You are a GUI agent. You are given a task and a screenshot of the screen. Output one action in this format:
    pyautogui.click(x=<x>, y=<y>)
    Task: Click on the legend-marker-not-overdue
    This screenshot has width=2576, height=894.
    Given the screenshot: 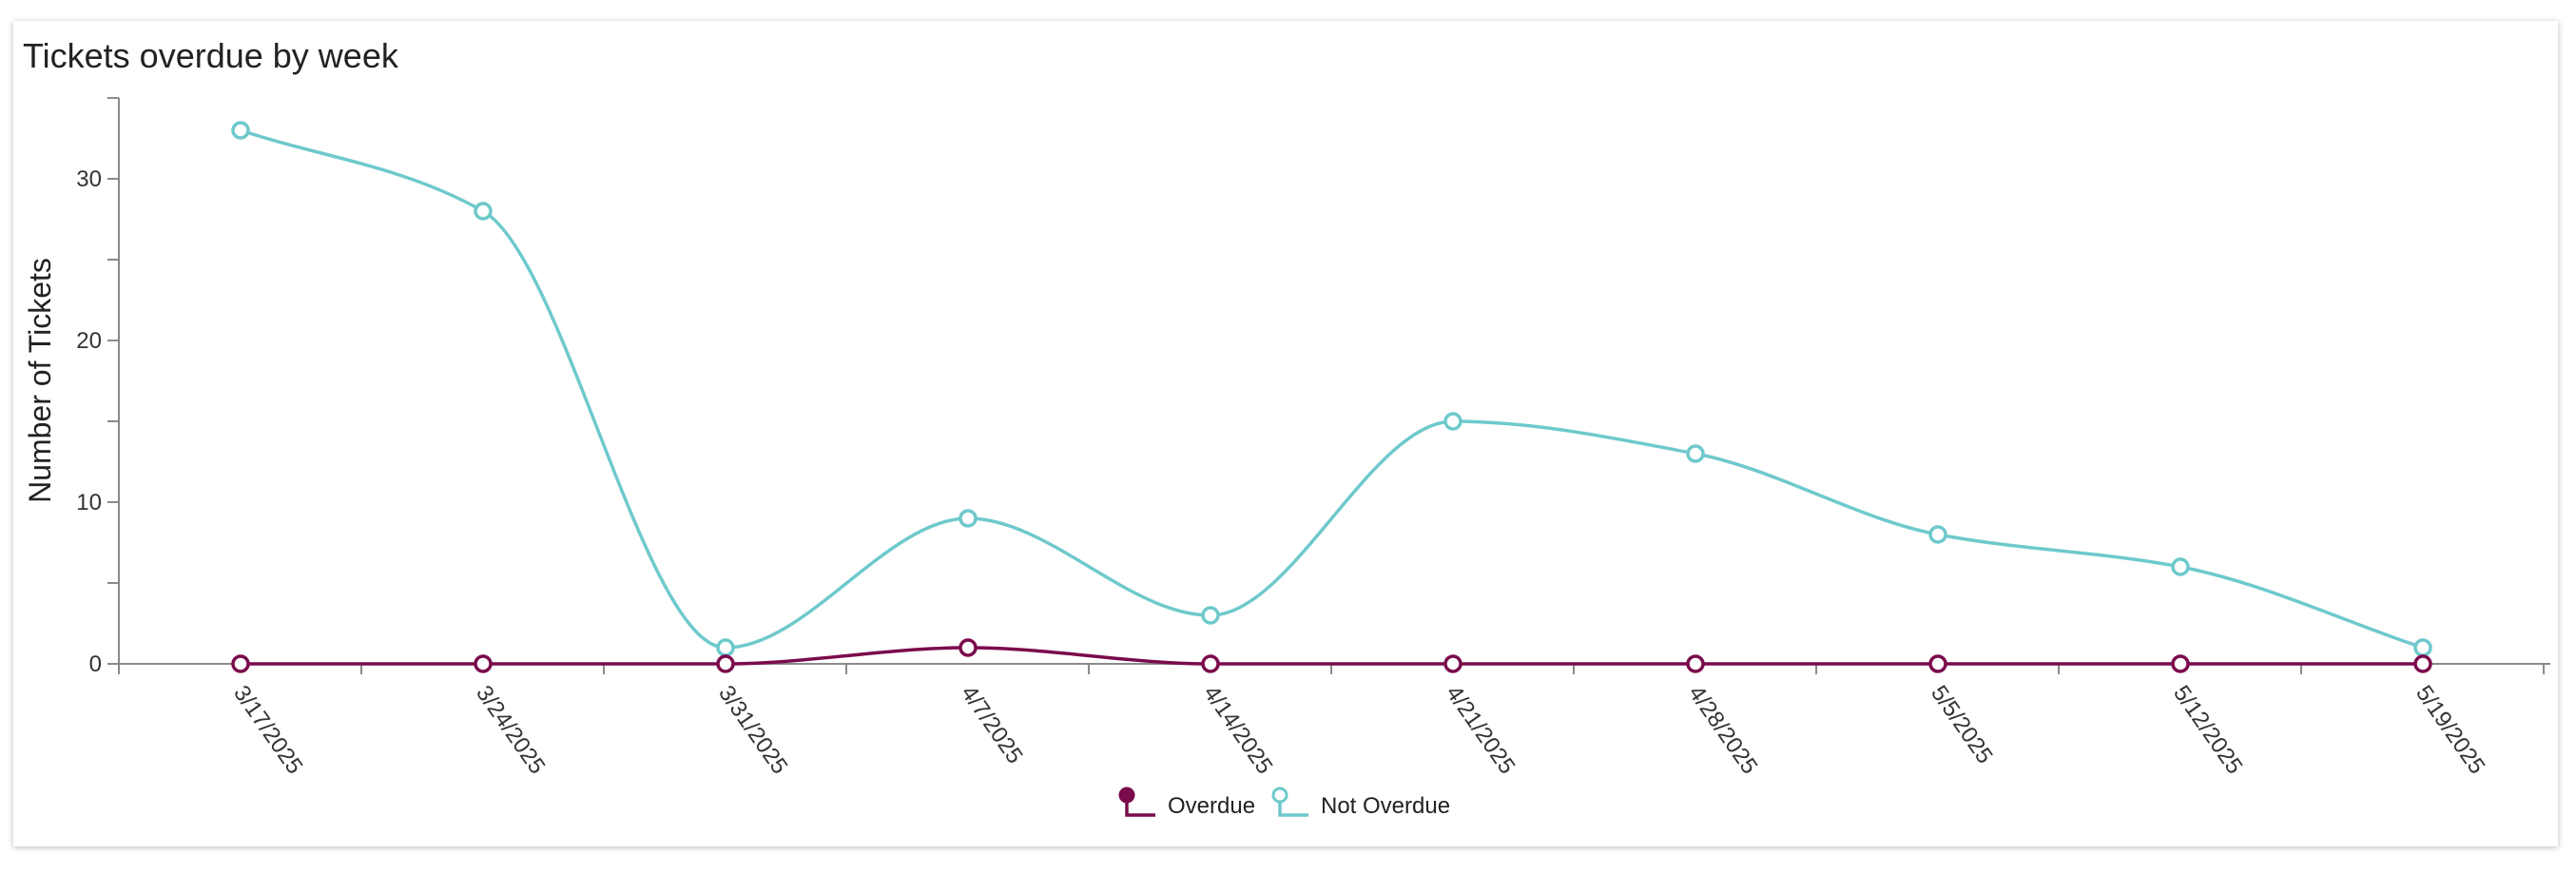 What is the action you would take?
    pyautogui.click(x=1279, y=796)
    